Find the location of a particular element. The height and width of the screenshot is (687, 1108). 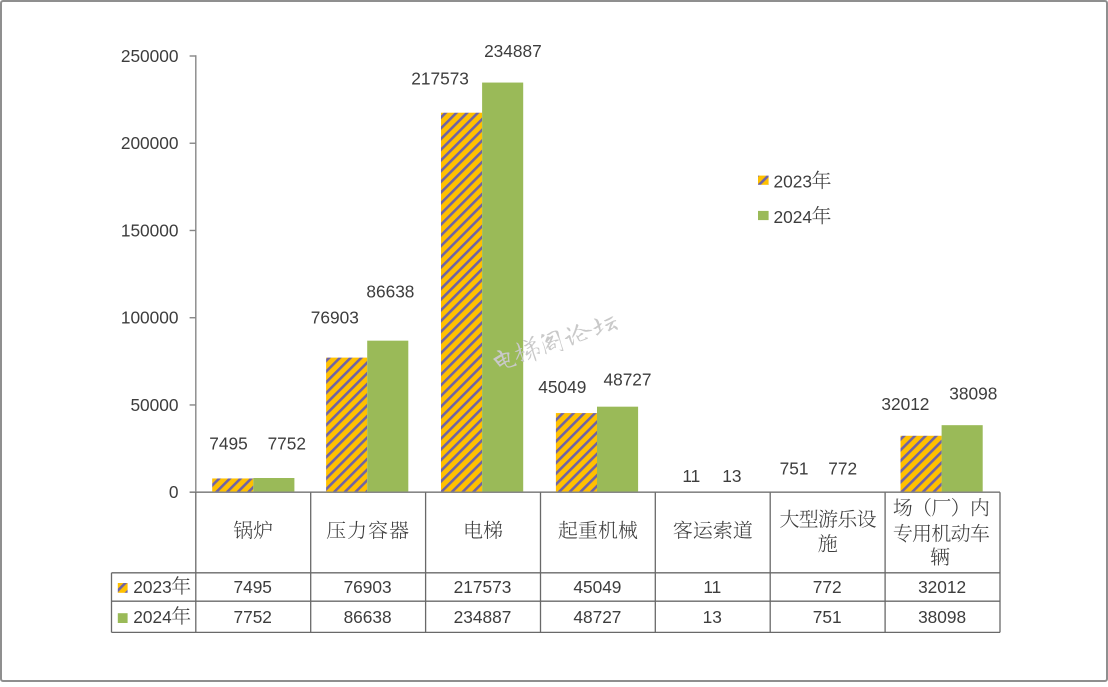

svg-text: 0 is located at coordinates (174, 492).